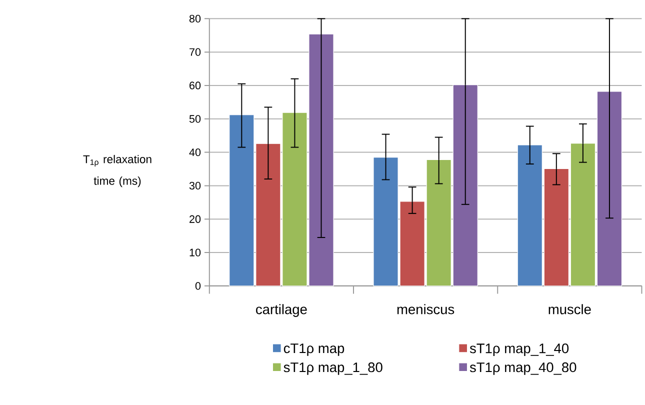 The height and width of the screenshot is (405, 645). I want to click on legend-label: sT1ρ map_1_80, so click(333, 368).